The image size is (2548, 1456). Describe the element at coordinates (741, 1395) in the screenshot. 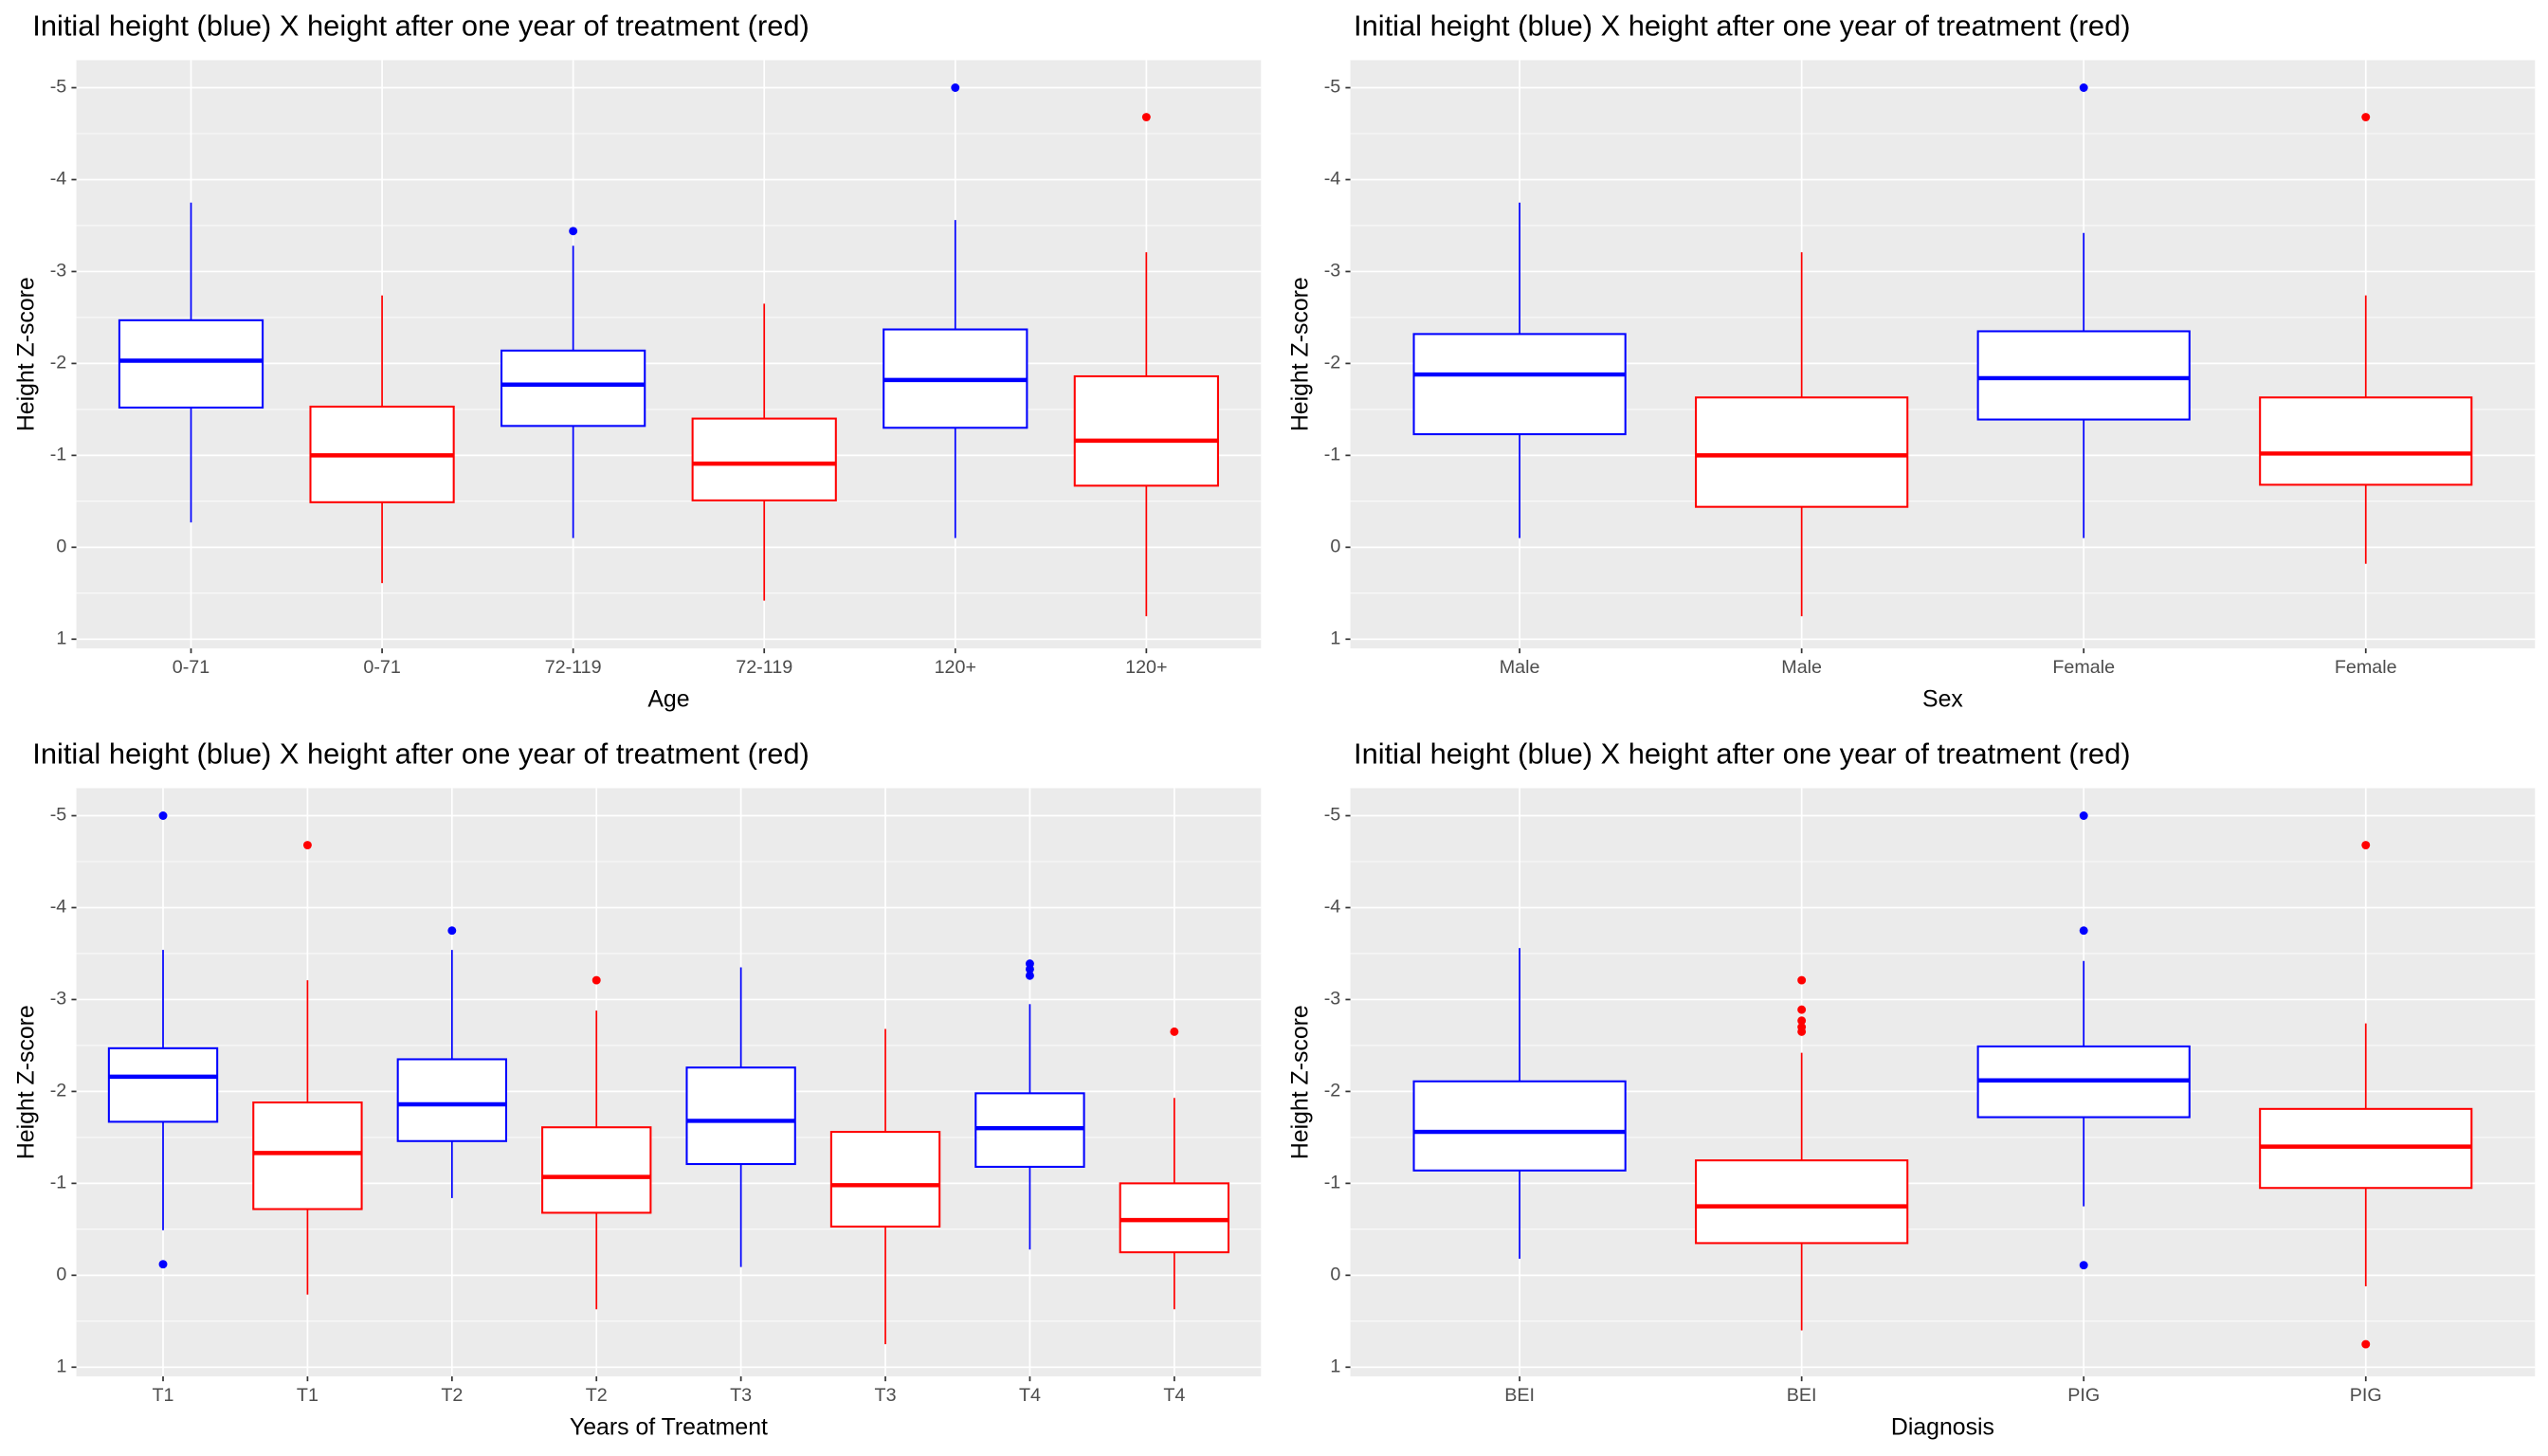

I see `x-tick-label: T3` at that location.